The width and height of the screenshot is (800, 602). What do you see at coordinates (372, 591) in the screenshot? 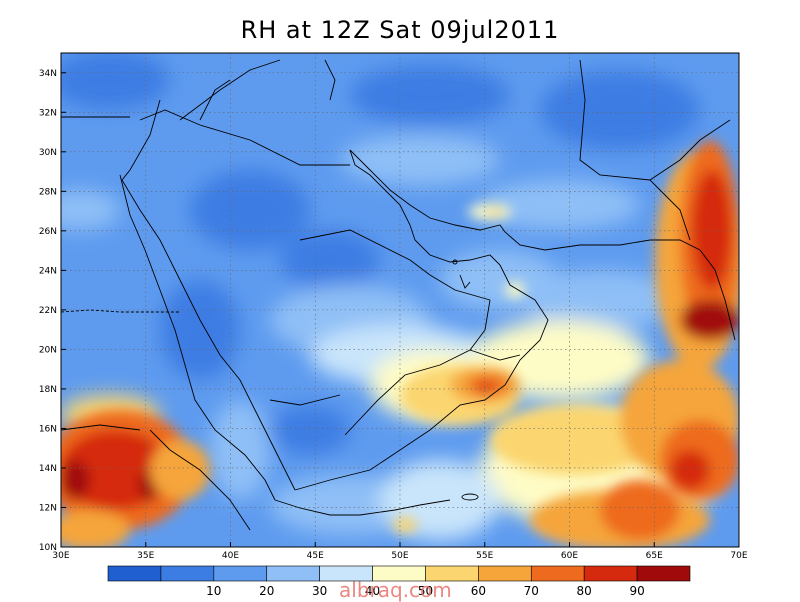
I see `colorbar-label: 40` at bounding box center [372, 591].